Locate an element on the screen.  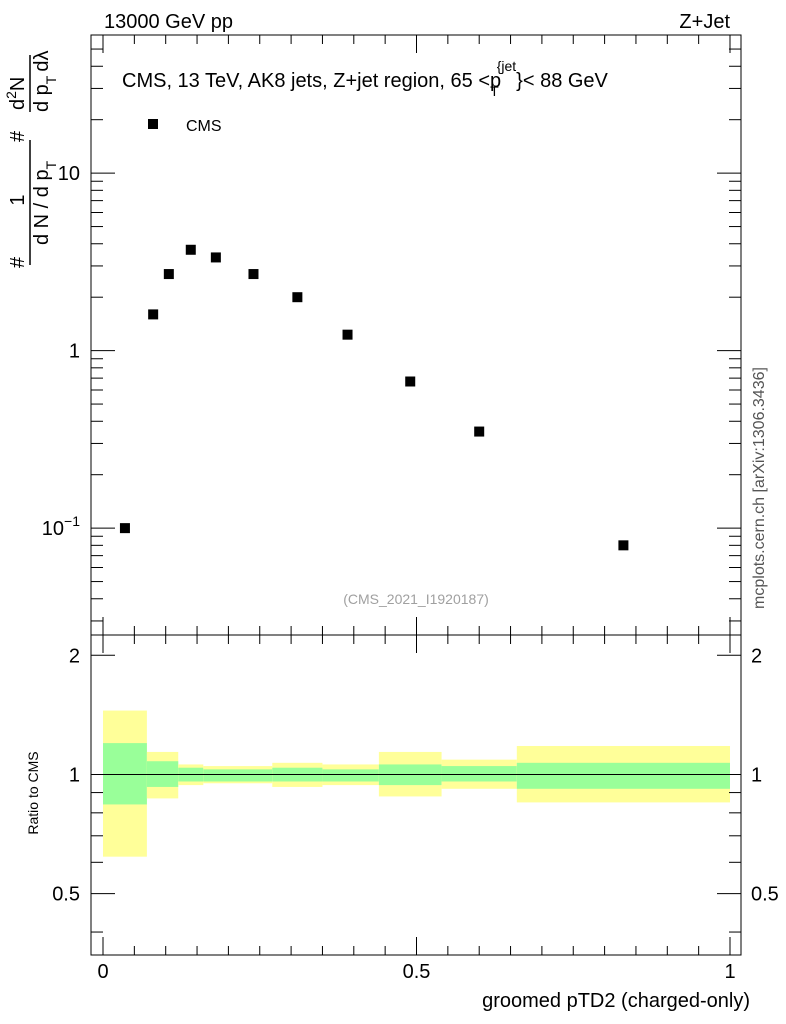
legend-label: CMS is located at coordinates (204, 126).